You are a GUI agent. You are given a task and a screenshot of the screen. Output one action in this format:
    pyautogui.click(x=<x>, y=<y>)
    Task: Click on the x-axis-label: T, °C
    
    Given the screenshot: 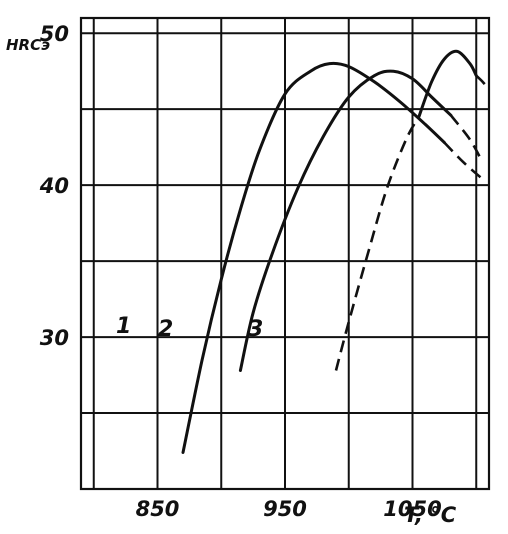 What is the action you would take?
    pyautogui.click(x=430, y=515)
    